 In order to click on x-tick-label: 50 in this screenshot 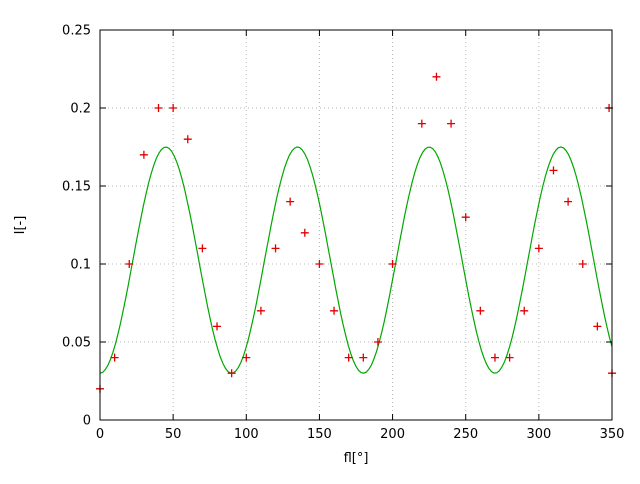, I will do `click(173, 434)`.